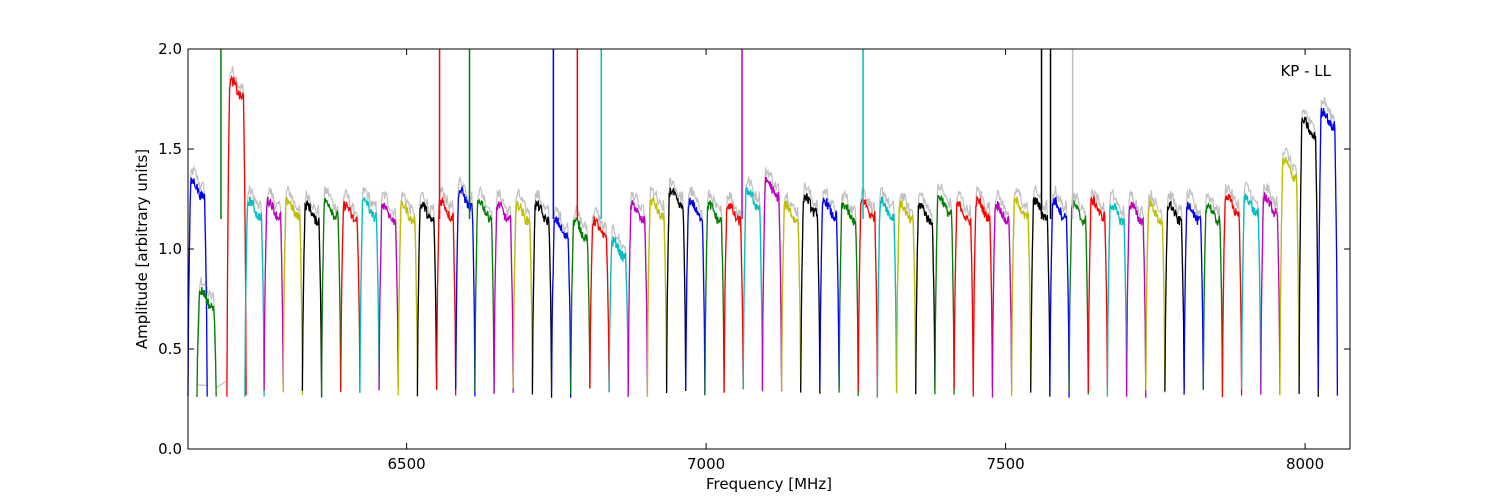  Describe the element at coordinates (1005, 464) in the screenshot. I see `x-tick-label-2: 7500` at that location.